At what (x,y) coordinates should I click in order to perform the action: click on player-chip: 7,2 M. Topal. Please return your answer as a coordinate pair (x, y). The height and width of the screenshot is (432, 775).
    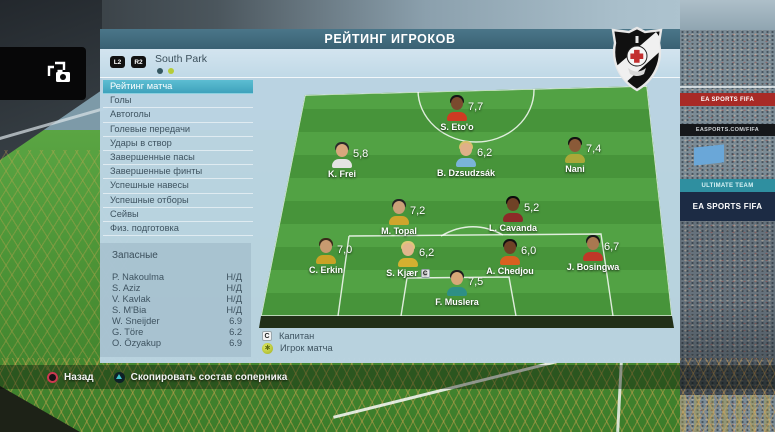
    Looking at the image, I should click on (399, 217).